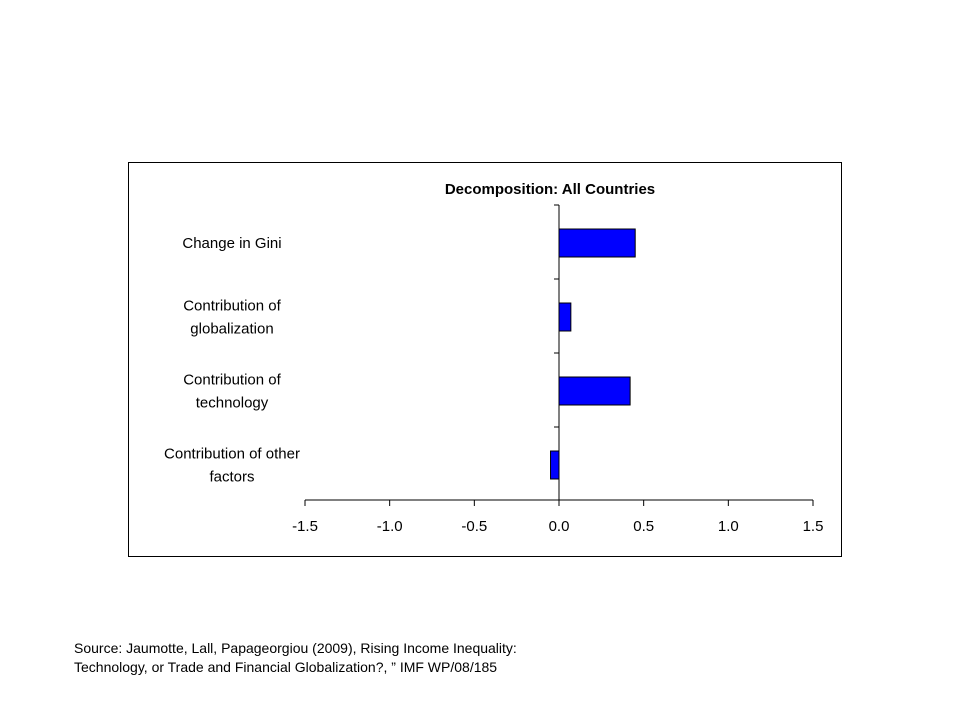 This screenshot has width=960, height=720. What do you see at coordinates (593, 354) in the screenshot?
I see `bars` at bounding box center [593, 354].